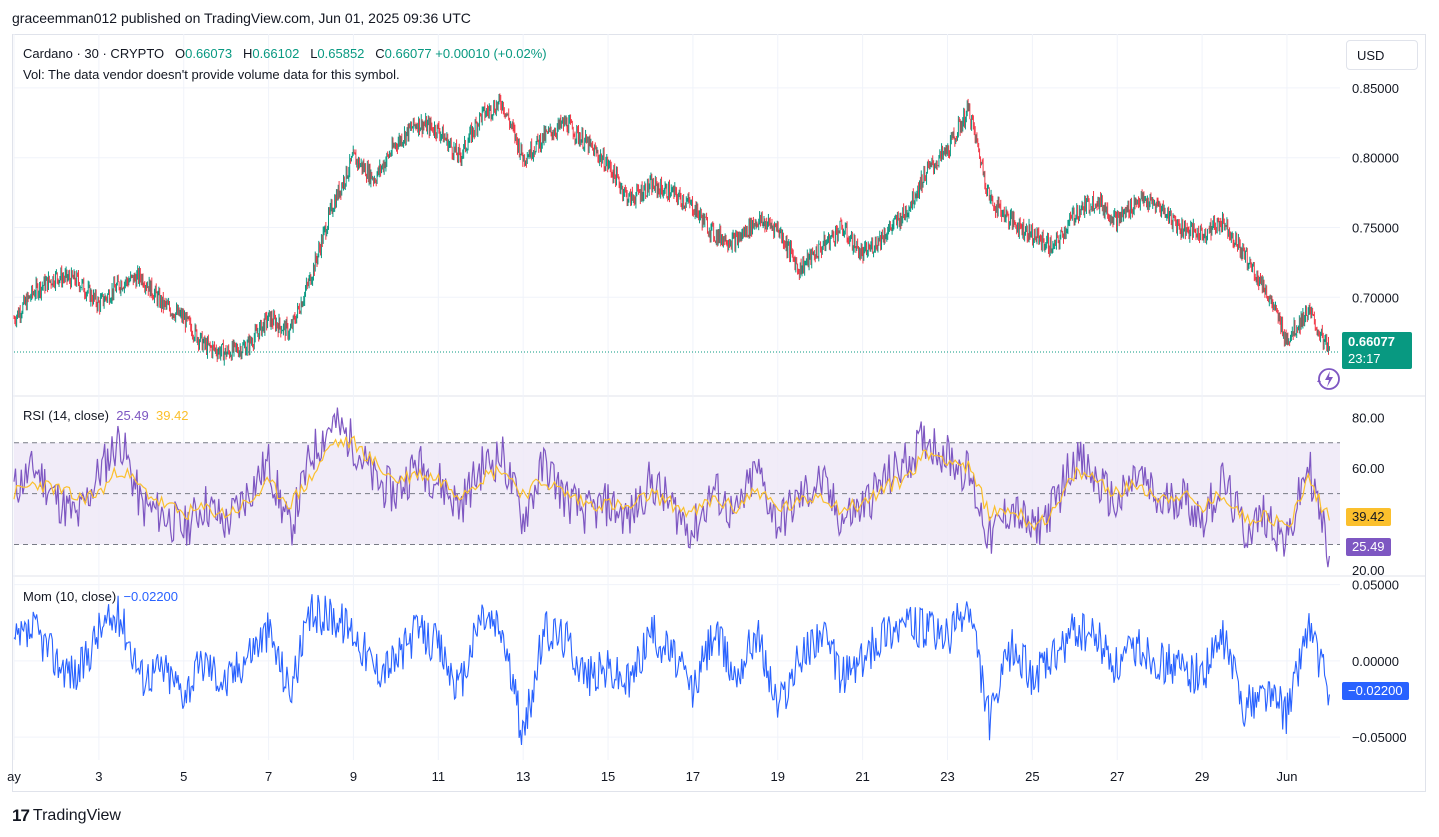  I want to click on close-label: C, so click(380, 53).